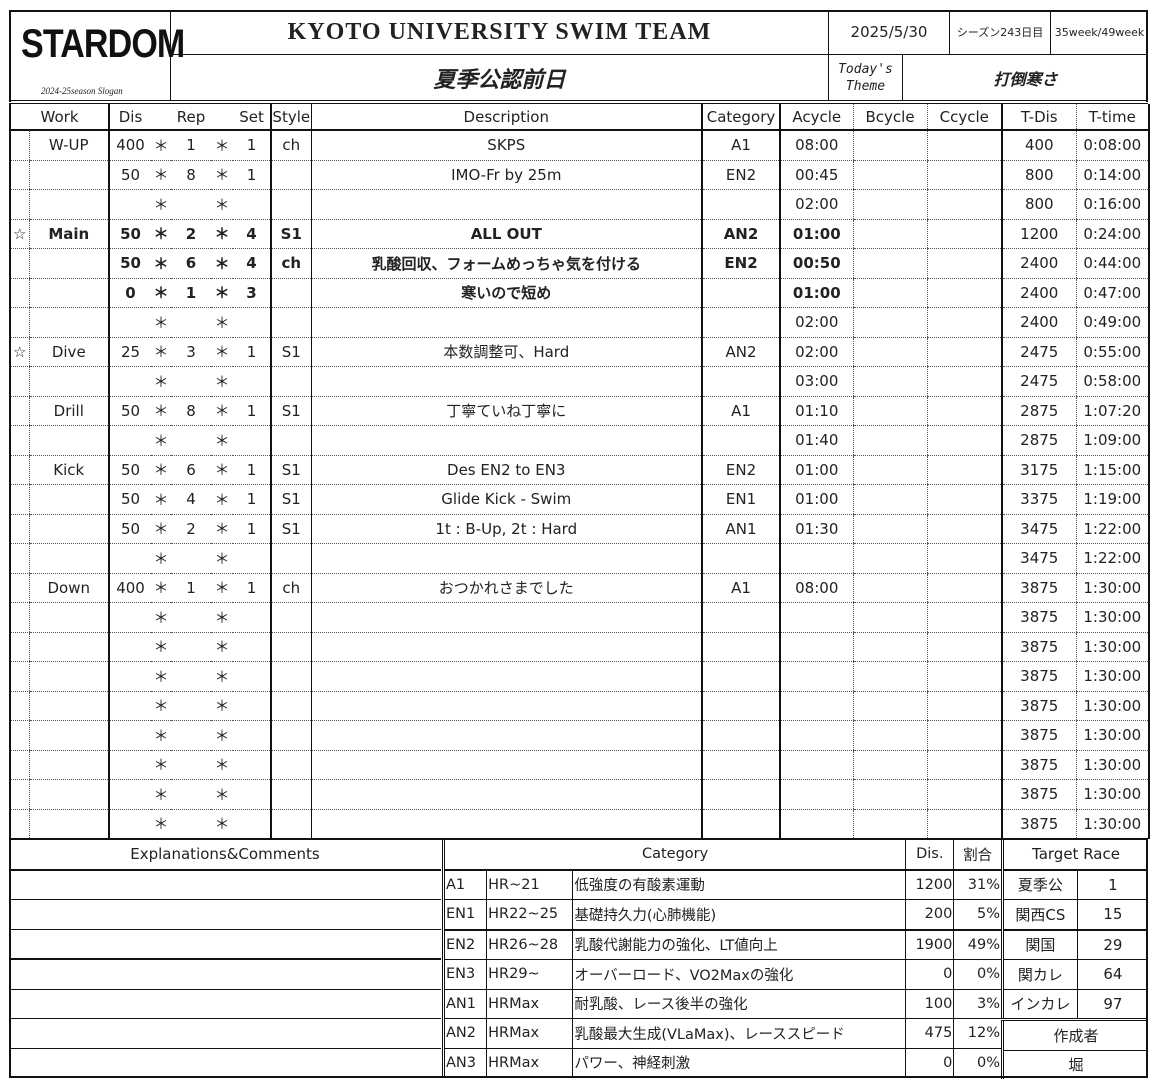 The height and width of the screenshot is (1084, 1159). Describe the element at coordinates (1113, 234) in the screenshot. I see `ttime-cell: 0:24:00` at that location.